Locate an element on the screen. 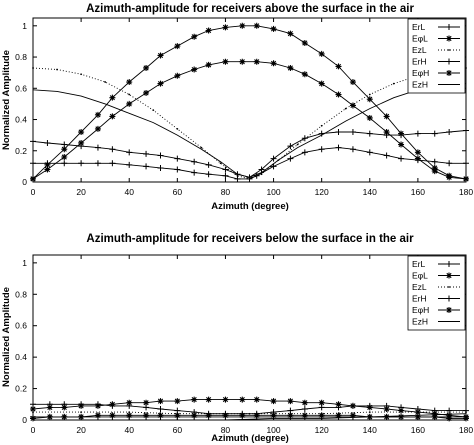  x-tick-label: 120 is located at coordinates (322, 192).